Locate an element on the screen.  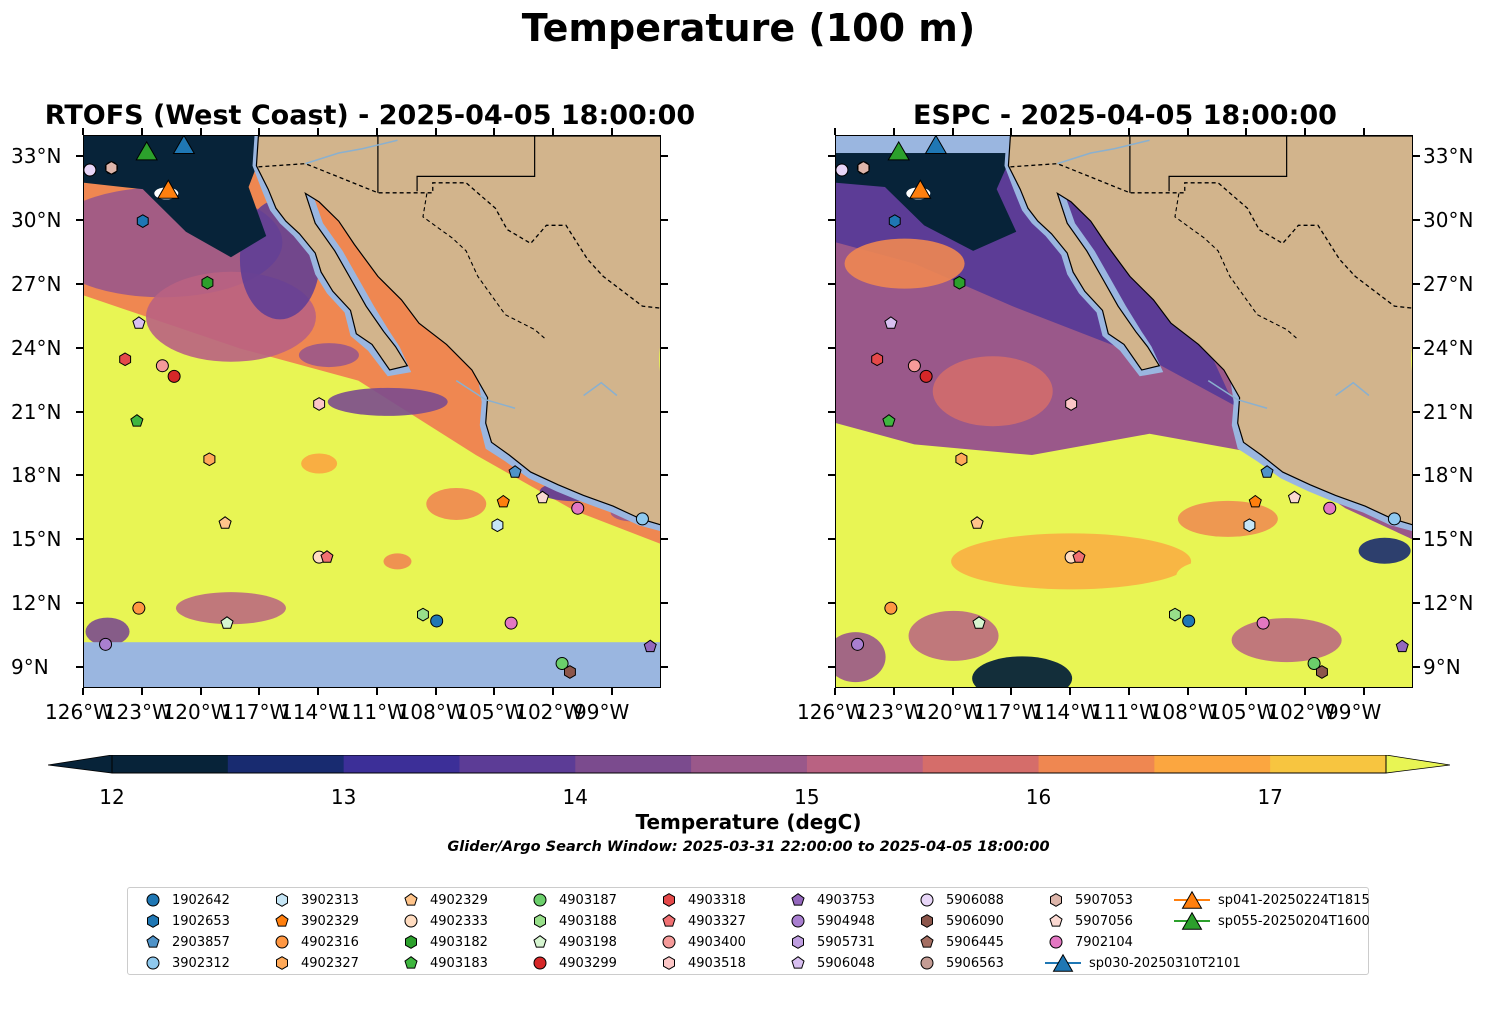
lat-tick-label: 15°N is located at coordinates (1448, 539).